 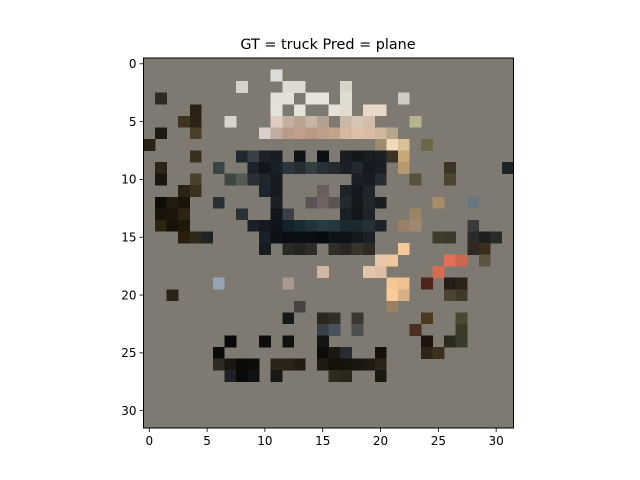 What do you see at coordinates (324, 438) in the screenshot?
I see `x-axis: 0 5 10 15 20 25 30` at bounding box center [324, 438].